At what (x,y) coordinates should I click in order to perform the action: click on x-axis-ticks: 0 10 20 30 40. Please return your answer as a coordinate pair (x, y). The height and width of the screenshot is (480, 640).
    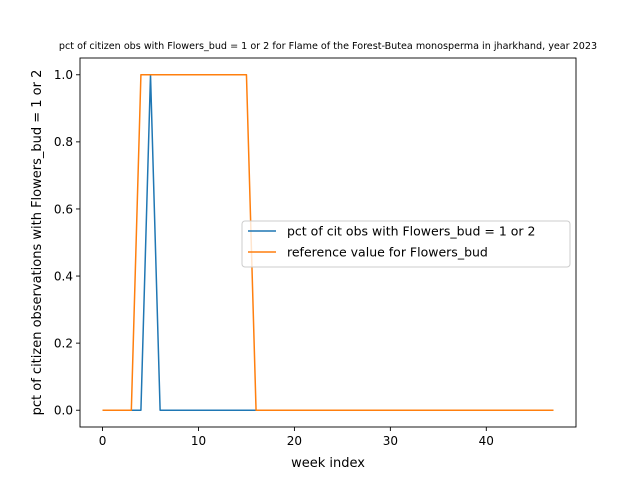
    Looking at the image, I should click on (296, 437).